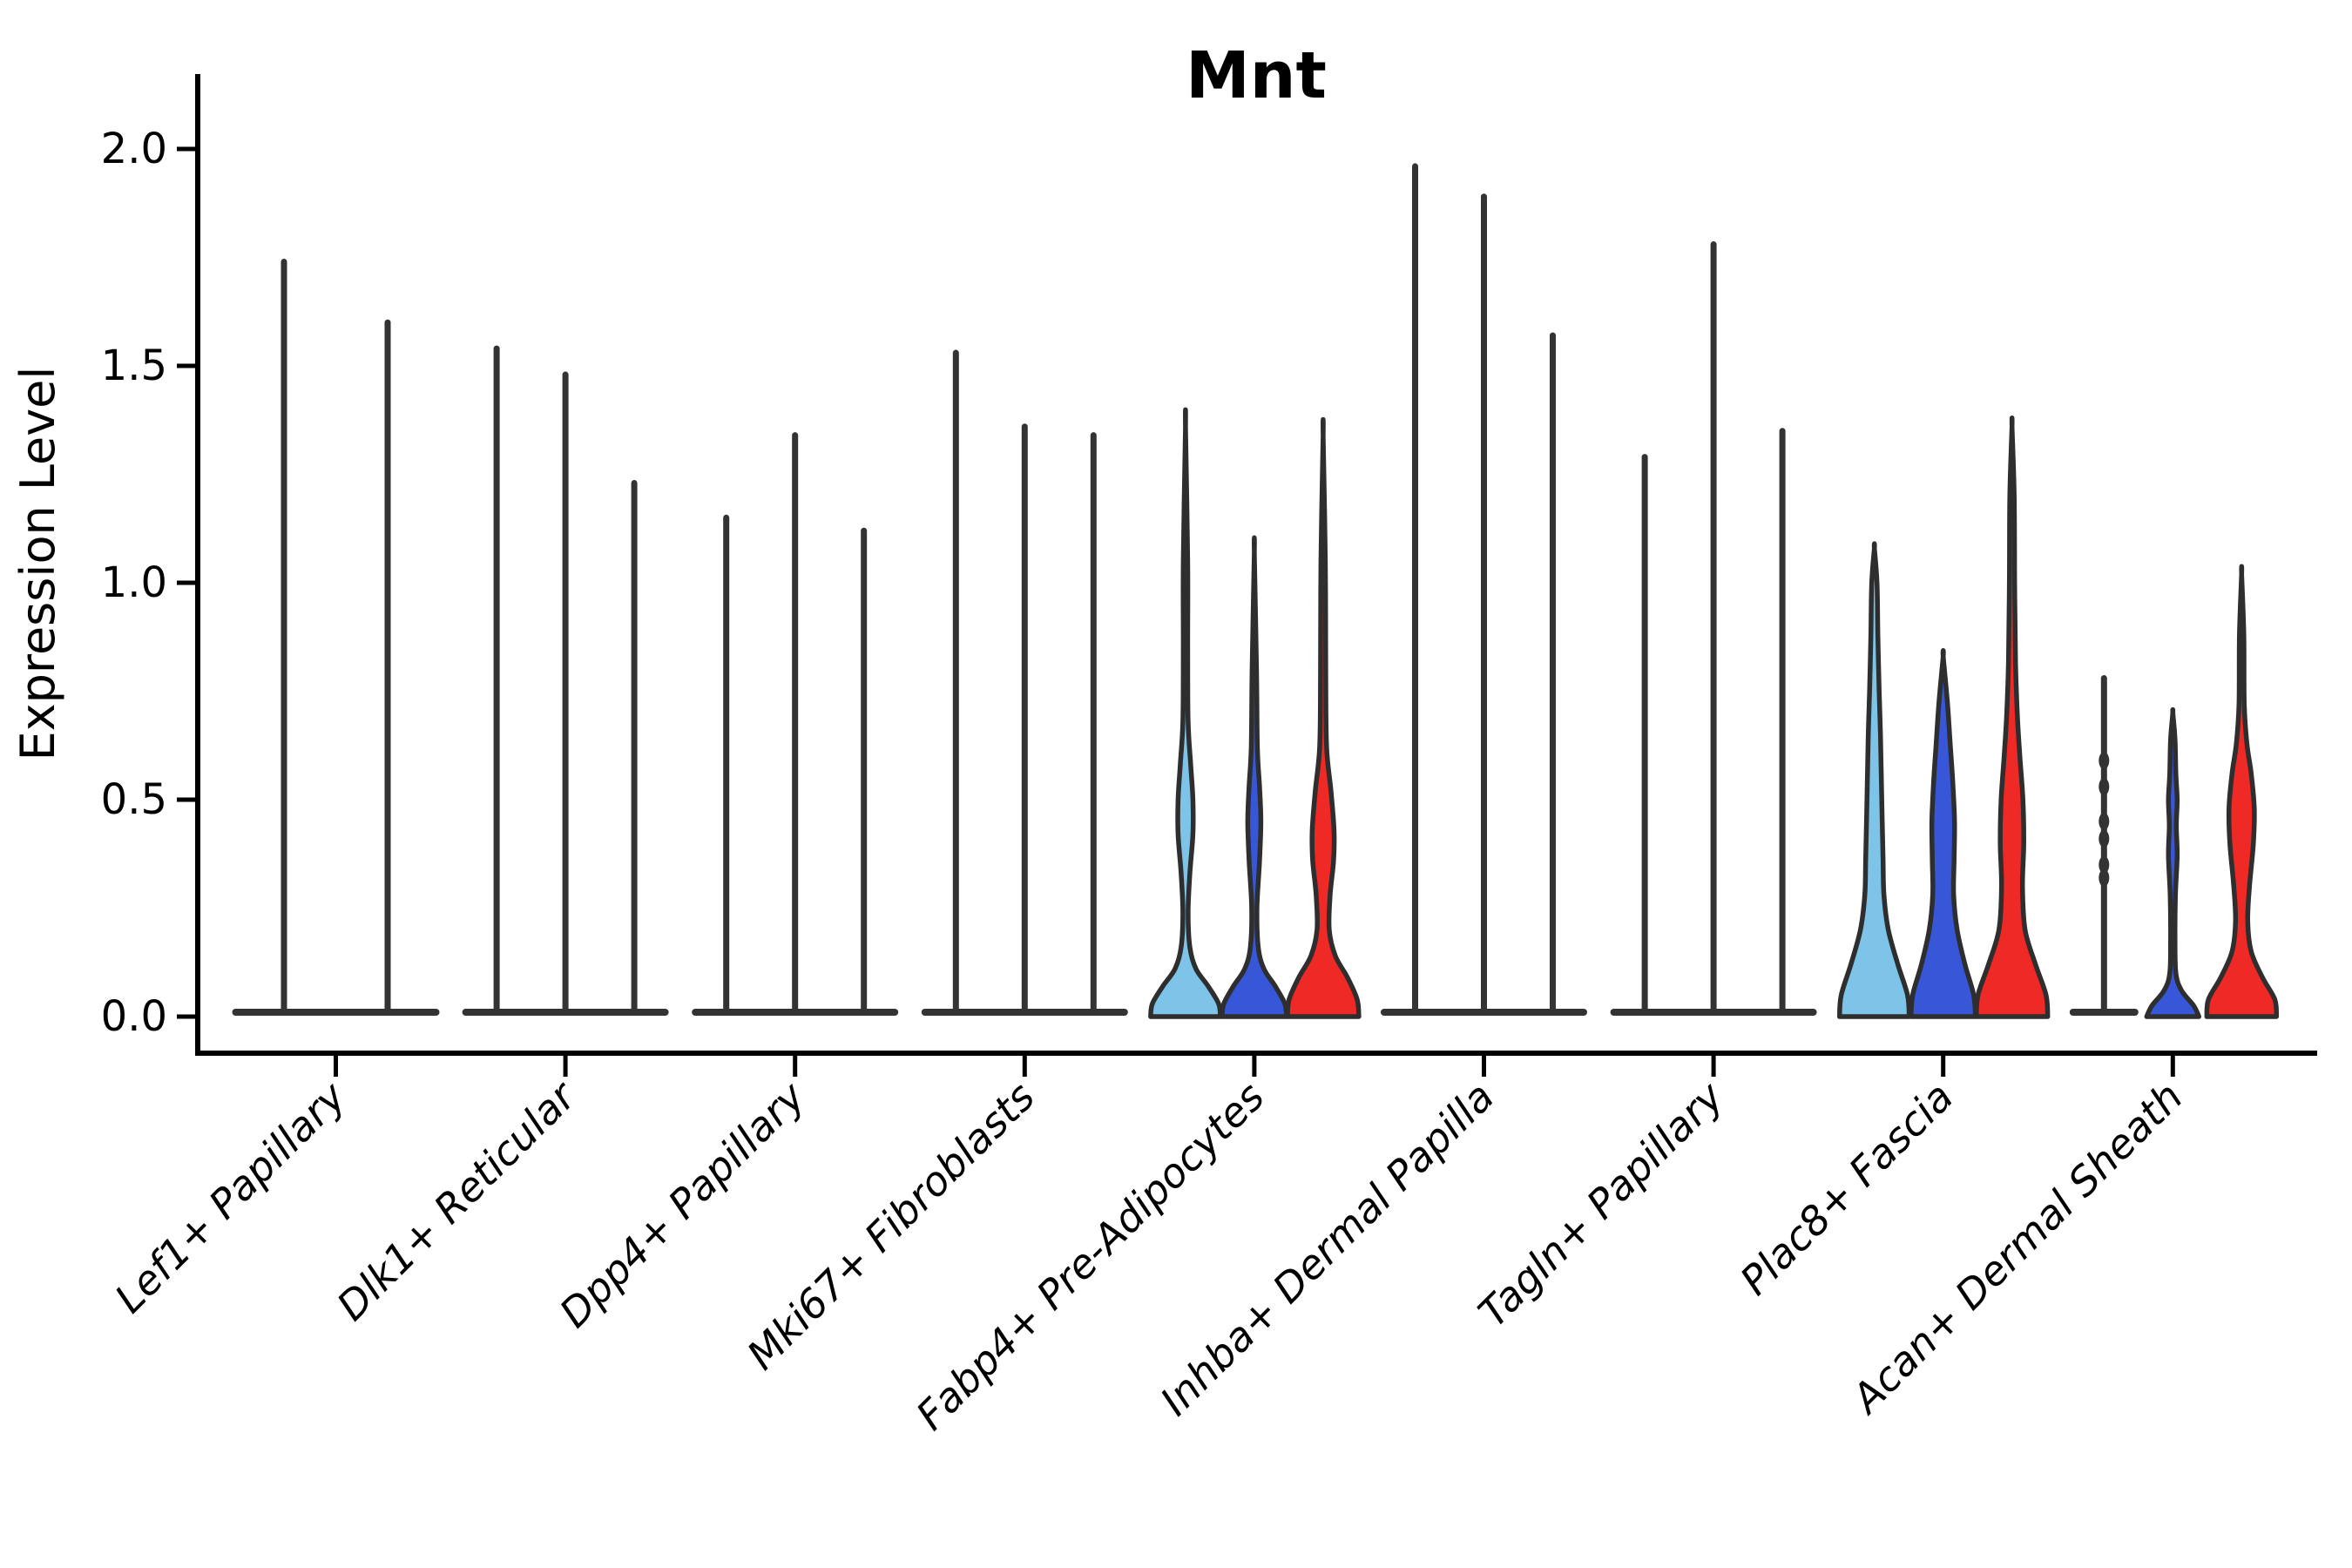  I want to click on x-tick-label: Tagln+ Papillary, so click(1602, 1204).